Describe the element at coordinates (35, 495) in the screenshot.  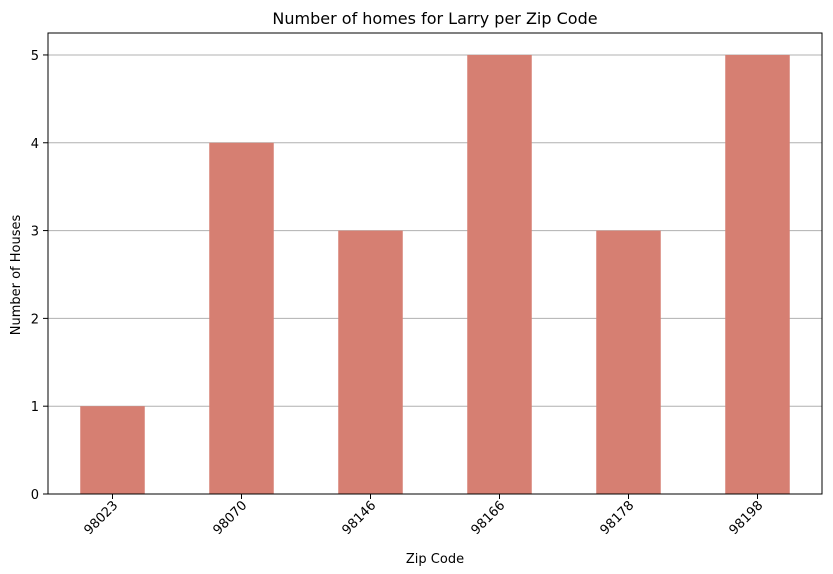
I see `y-tick-label: 0` at that location.